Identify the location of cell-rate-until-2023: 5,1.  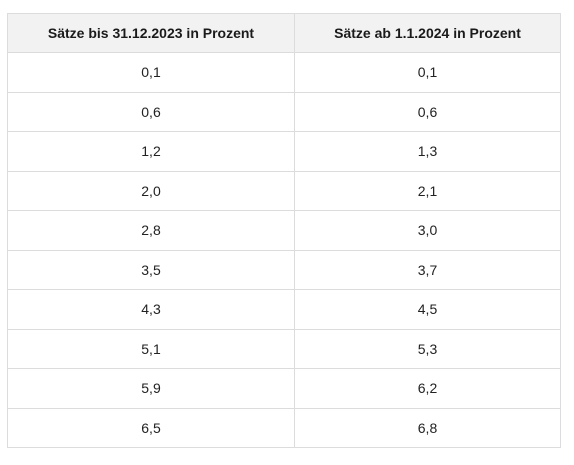
(151, 348).